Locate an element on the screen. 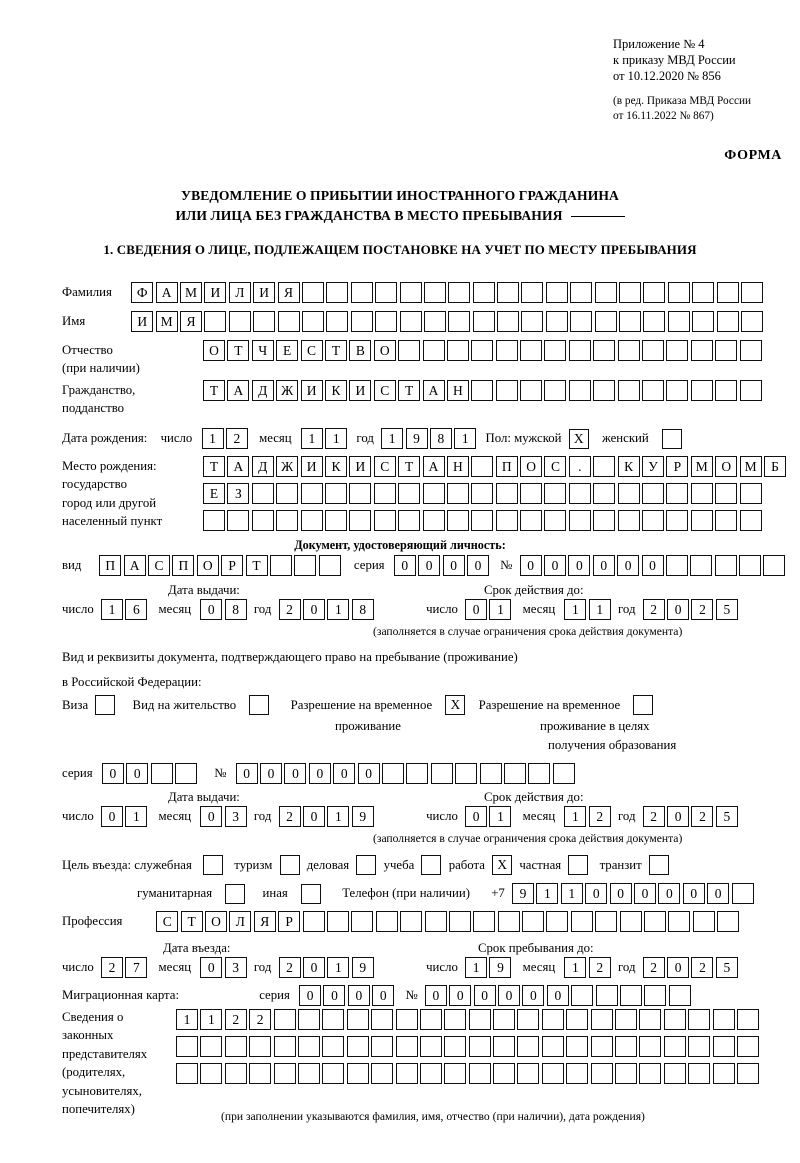  char-box: 9 is located at coordinates (416, 438).